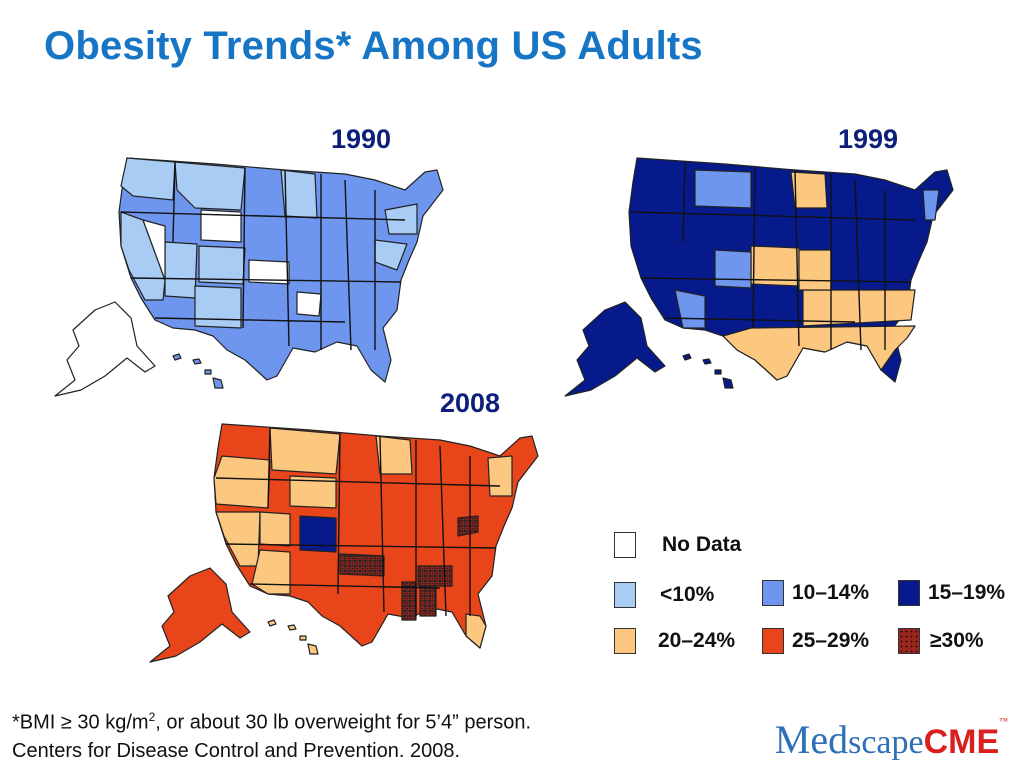 The width and height of the screenshot is (1024, 768). I want to click on year-label-2008: 2008, so click(470, 403).